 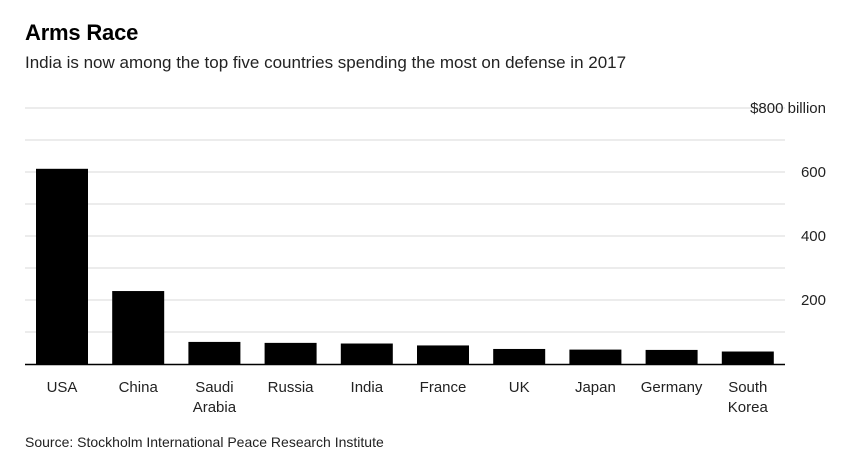 I want to click on bar-germany, so click(x=671, y=356).